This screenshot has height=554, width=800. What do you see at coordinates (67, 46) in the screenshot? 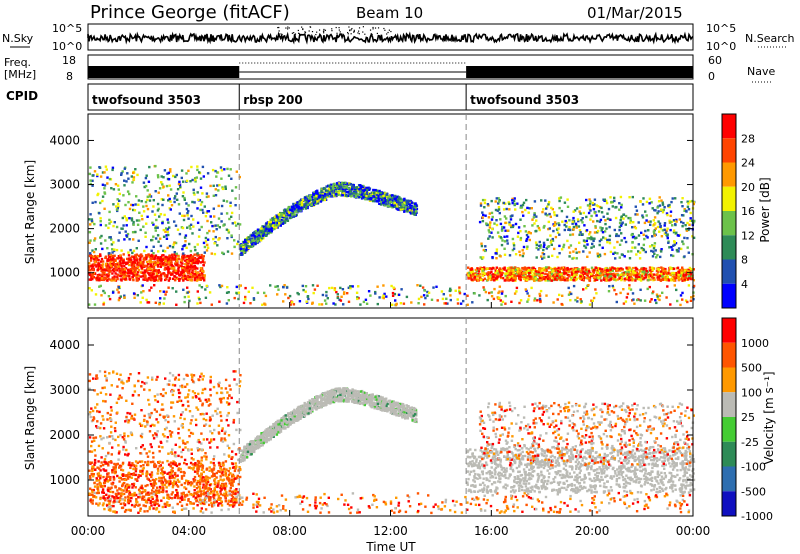
I see `nsky-tick-bottom: 10^0` at bounding box center [67, 46].